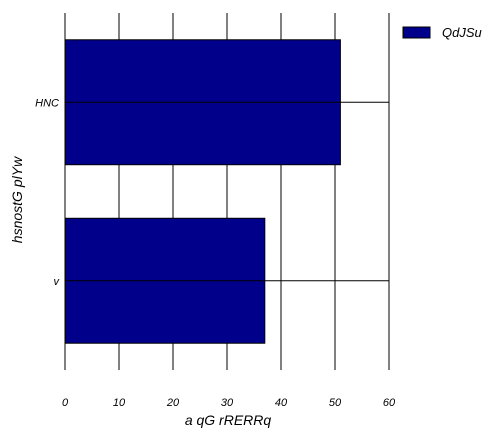 This screenshot has height=441, width=504. I want to click on legend: QdJSu, so click(442, 32).